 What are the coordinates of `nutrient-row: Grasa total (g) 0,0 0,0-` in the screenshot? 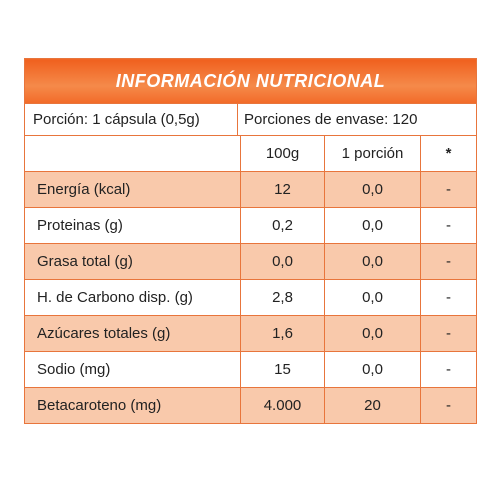 It's located at (251, 261).